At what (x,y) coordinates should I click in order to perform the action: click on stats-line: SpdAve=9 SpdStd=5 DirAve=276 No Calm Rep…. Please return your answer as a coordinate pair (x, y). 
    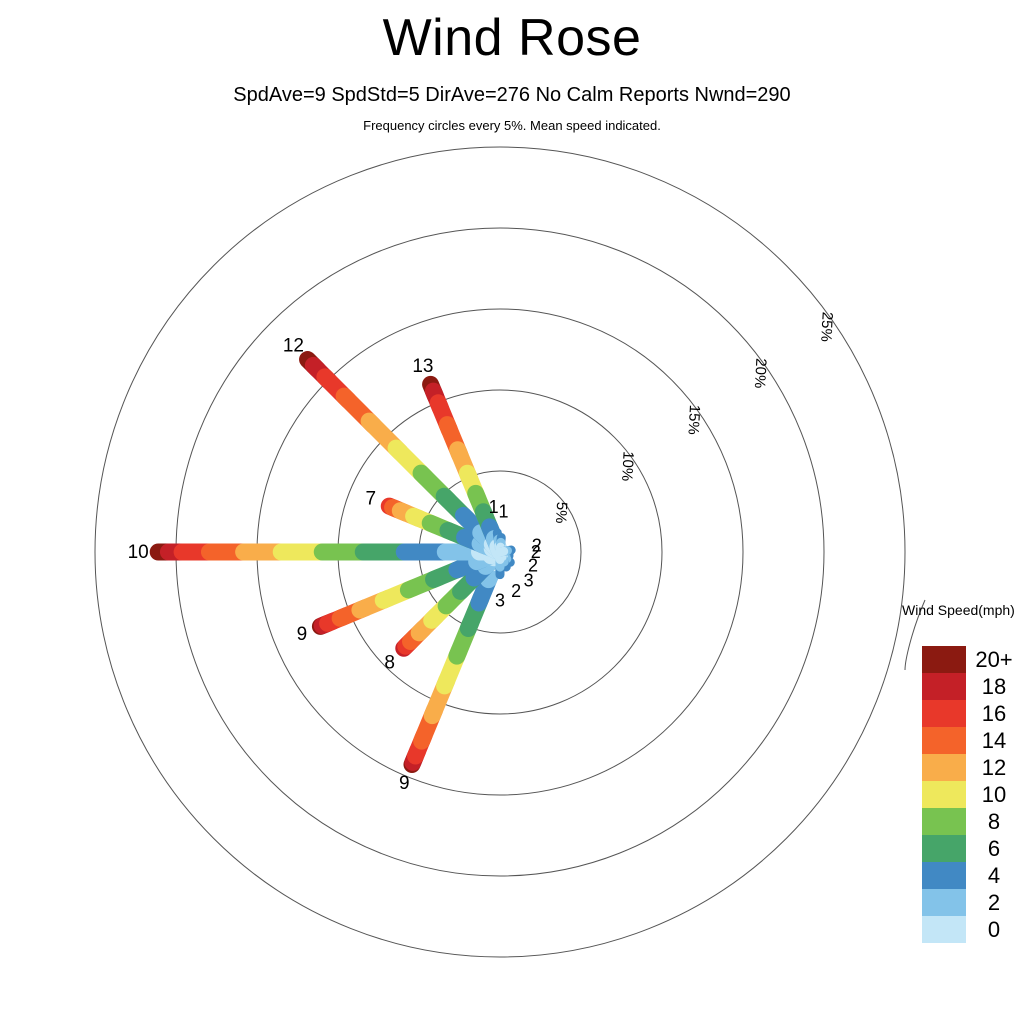
    Looking at the image, I should click on (512, 95).